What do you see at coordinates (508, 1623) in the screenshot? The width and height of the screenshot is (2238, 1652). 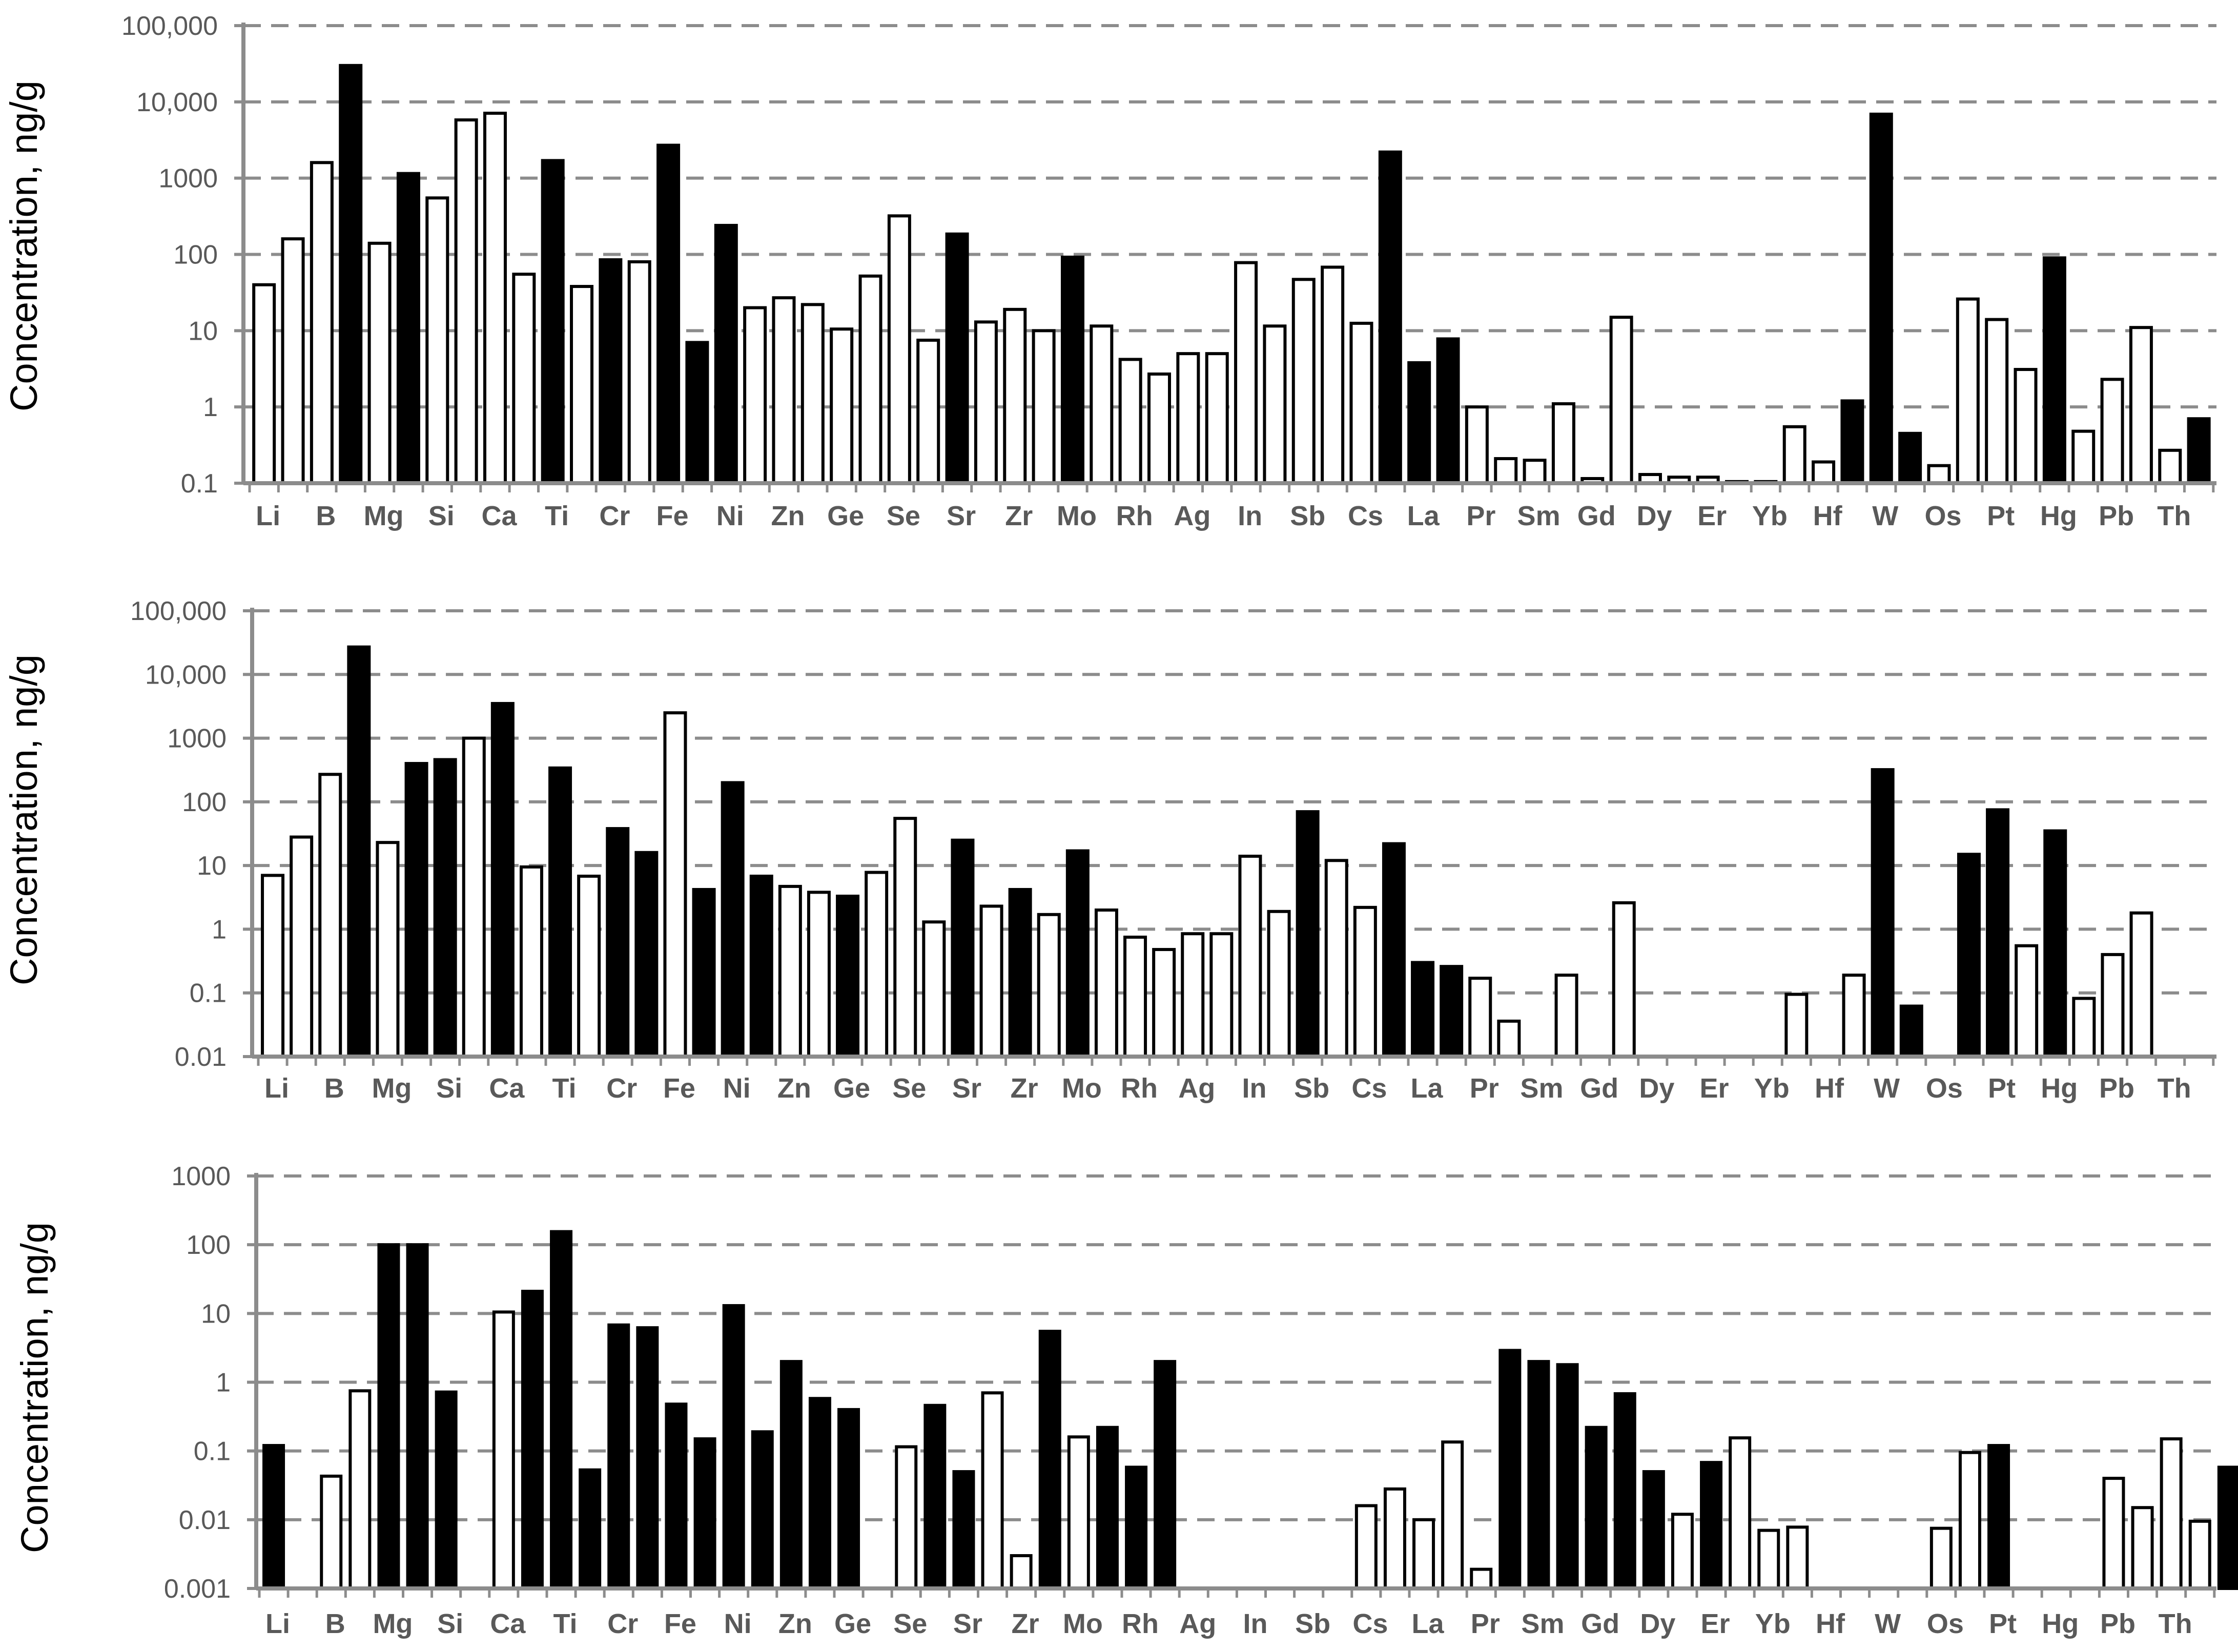 I see `x-tick-label: Ca` at bounding box center [508, 1623].